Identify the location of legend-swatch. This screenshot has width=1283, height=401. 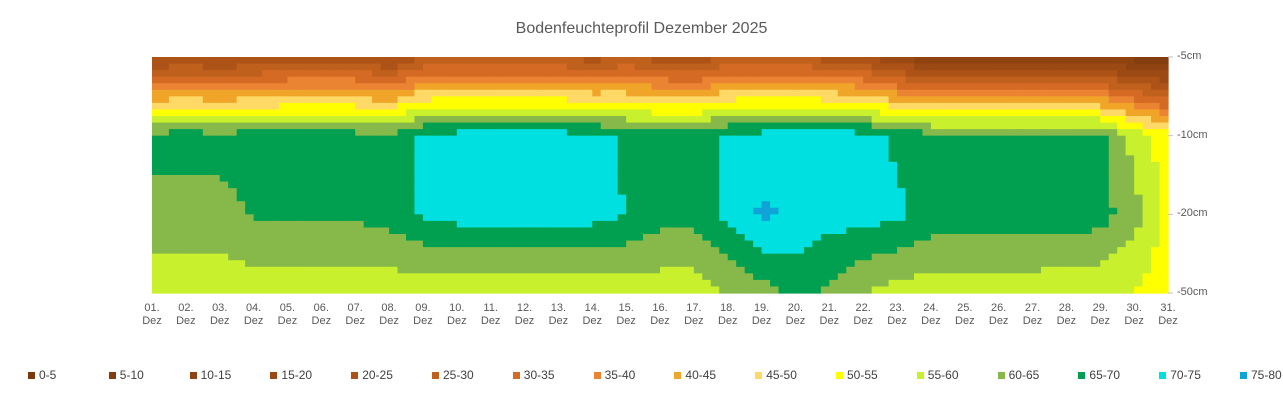
(597, 375).